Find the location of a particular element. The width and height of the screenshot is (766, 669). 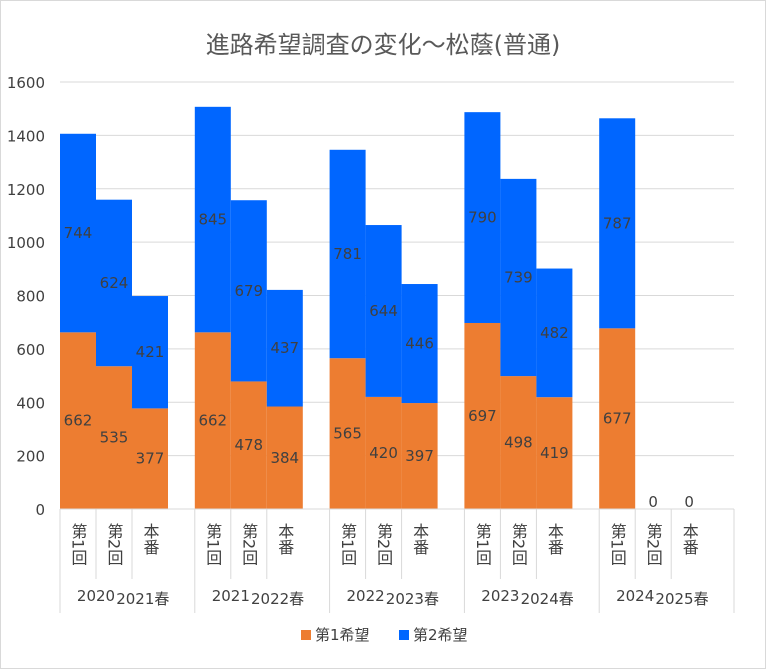

data-label-first-choice: 535 is located at coordinates (114, 438).